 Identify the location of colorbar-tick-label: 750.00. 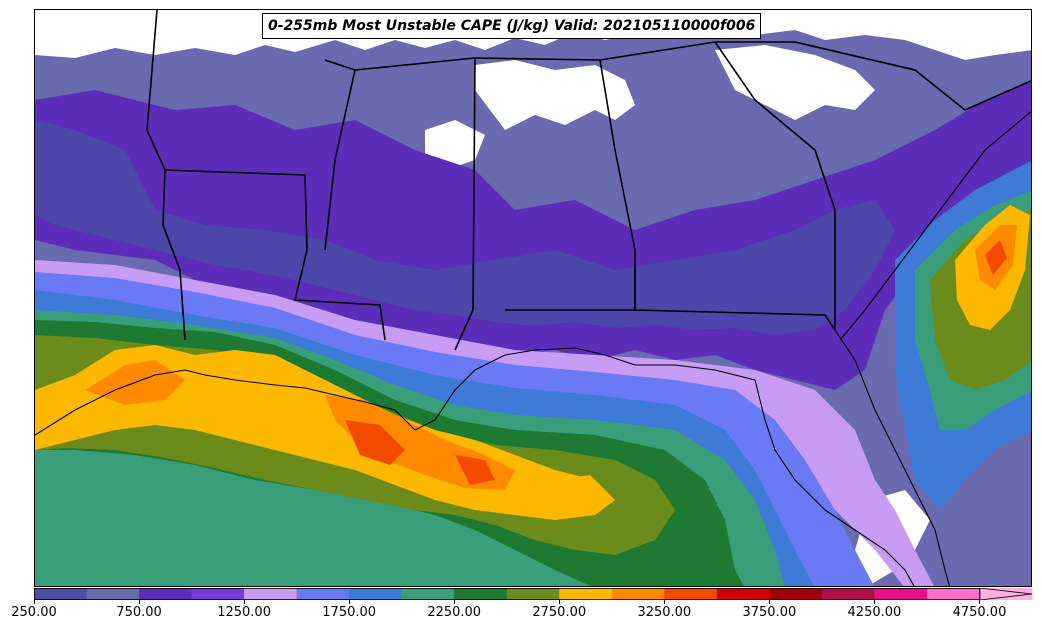
(139, 612).